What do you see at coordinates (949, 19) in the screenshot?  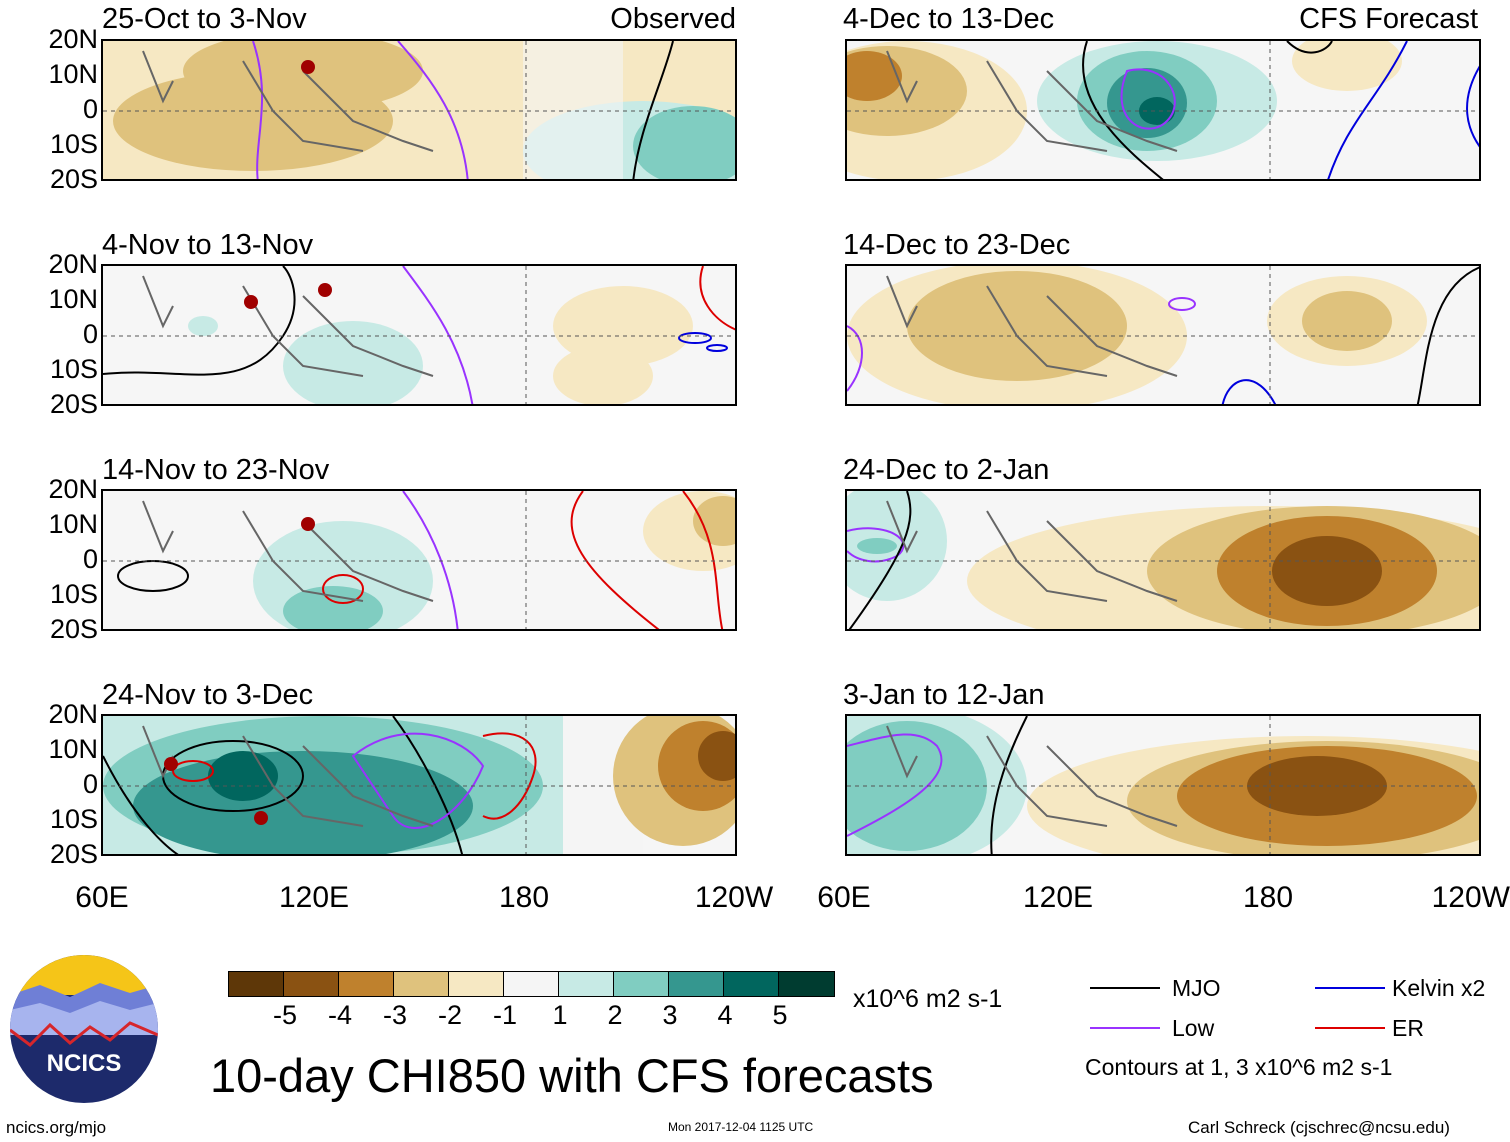 I see `panel-title-5: 4-Dec to 13-Dec` at bounding box center [949, 19].